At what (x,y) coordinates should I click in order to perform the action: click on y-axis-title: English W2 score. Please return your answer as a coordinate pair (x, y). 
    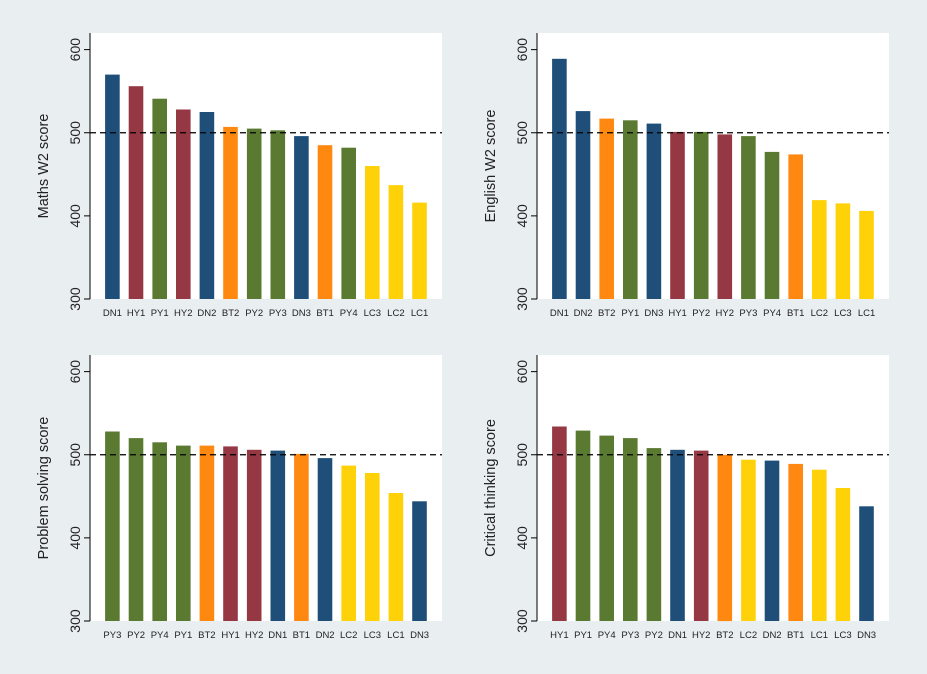
    Looking at the image, I should click on (491, 166).